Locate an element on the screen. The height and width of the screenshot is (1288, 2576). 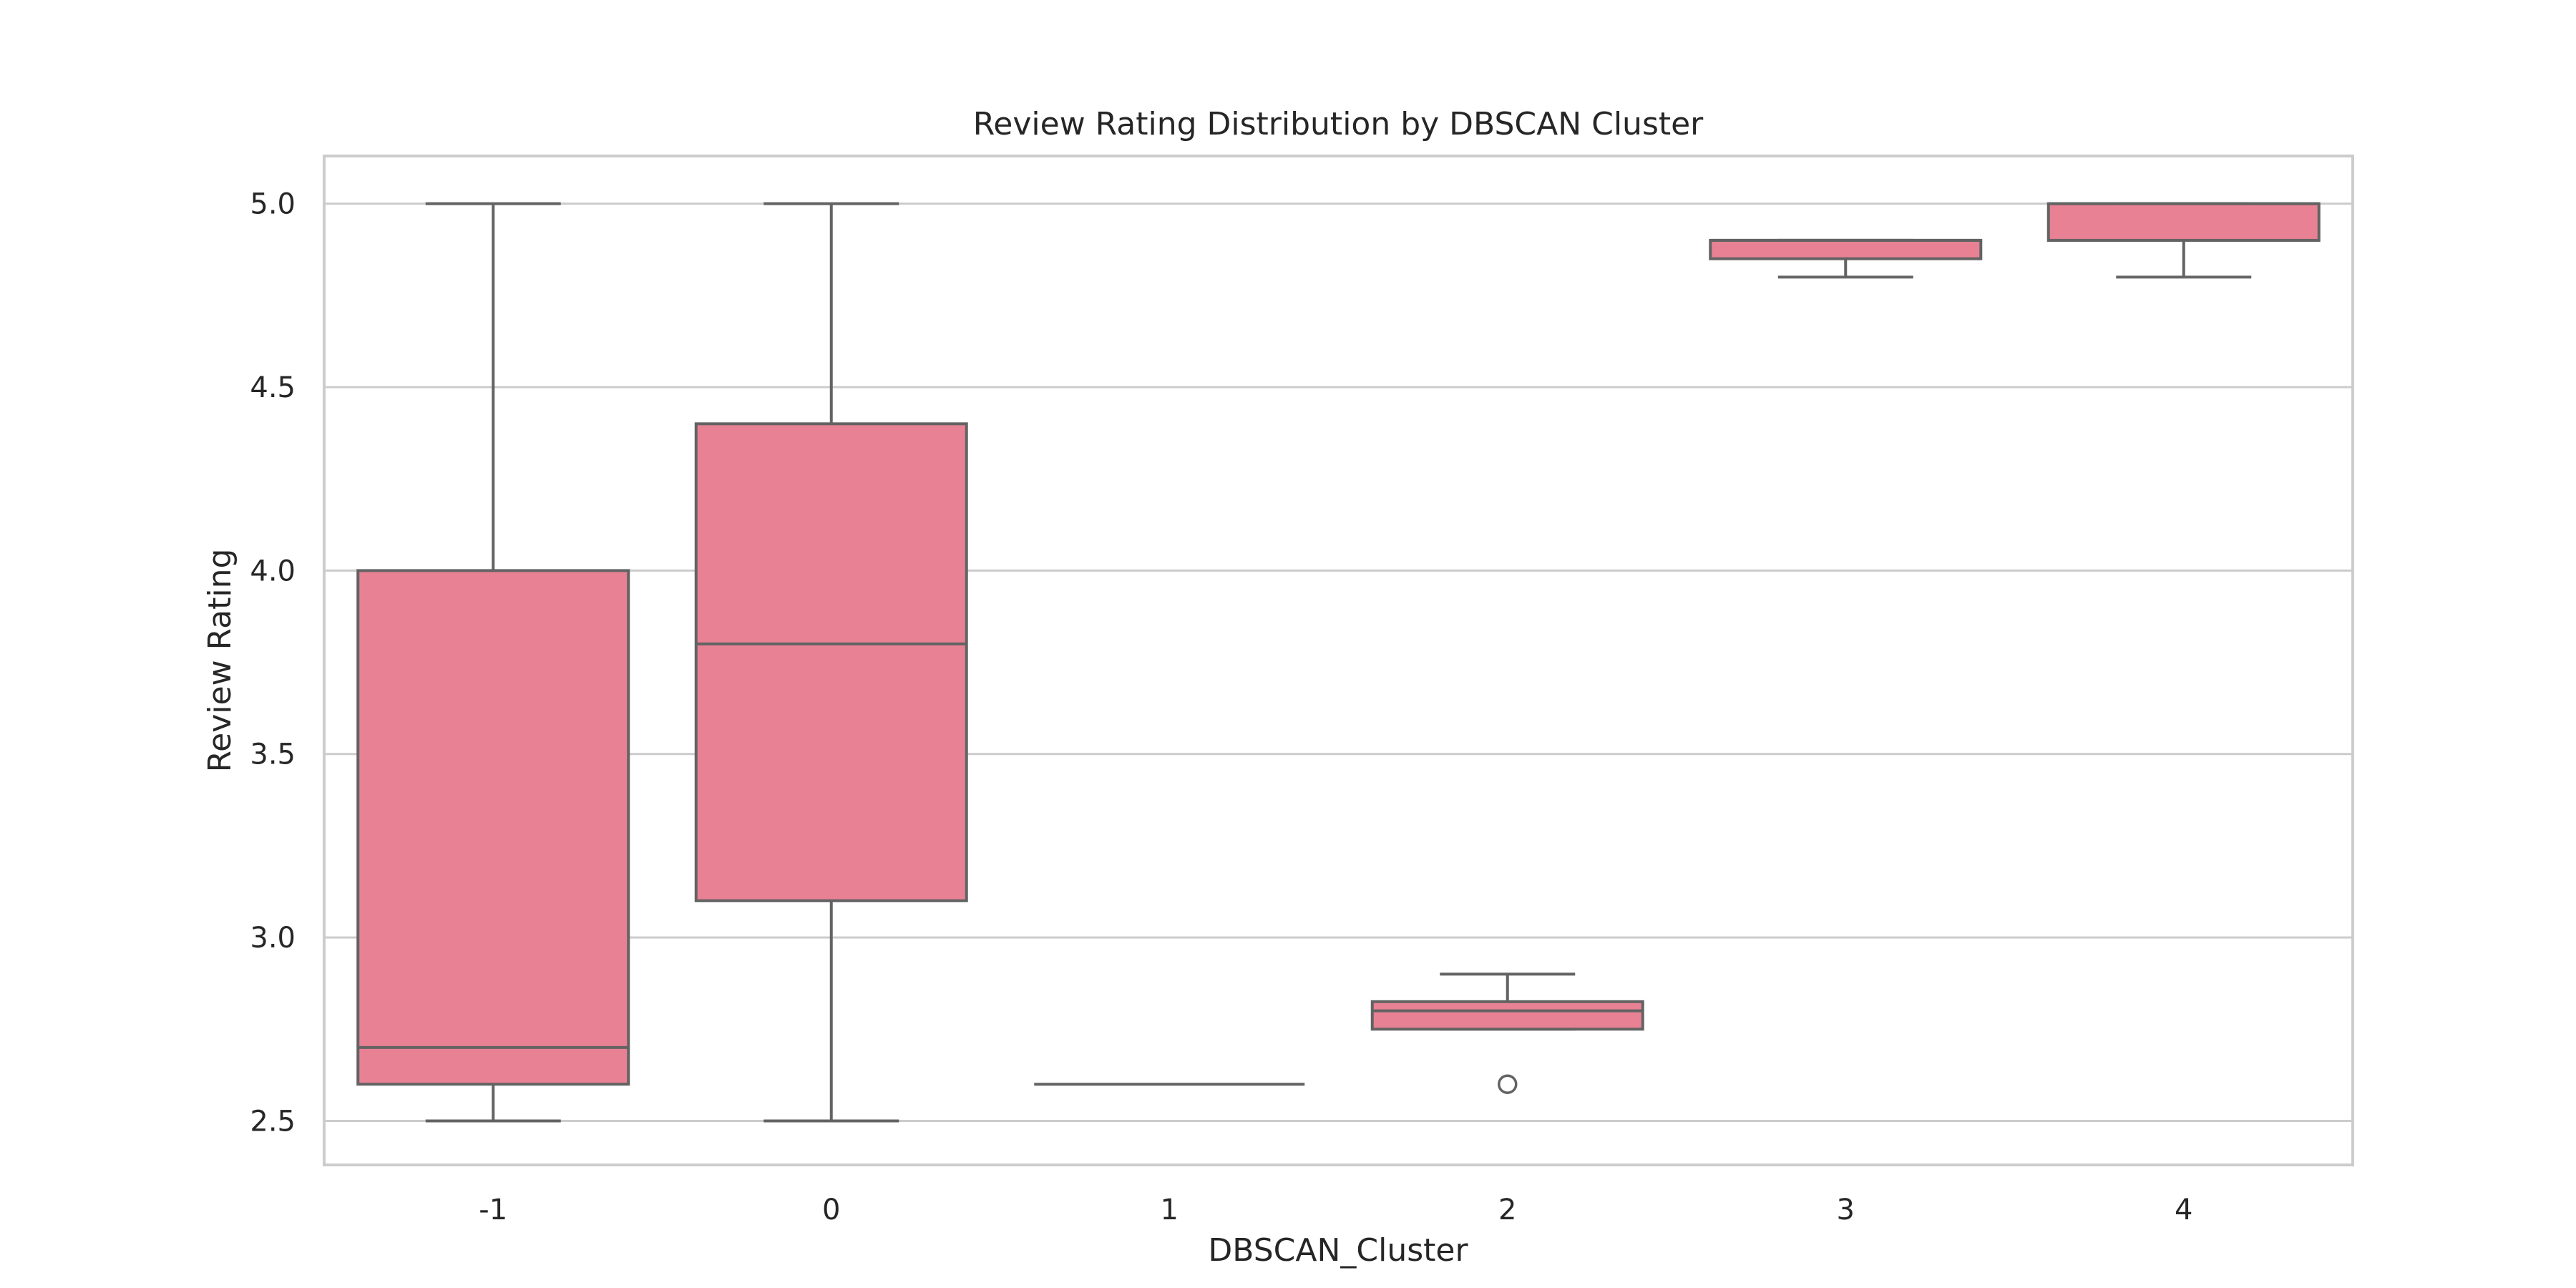
y-tick-label: 3.0 is located at coordinates (273, 938).